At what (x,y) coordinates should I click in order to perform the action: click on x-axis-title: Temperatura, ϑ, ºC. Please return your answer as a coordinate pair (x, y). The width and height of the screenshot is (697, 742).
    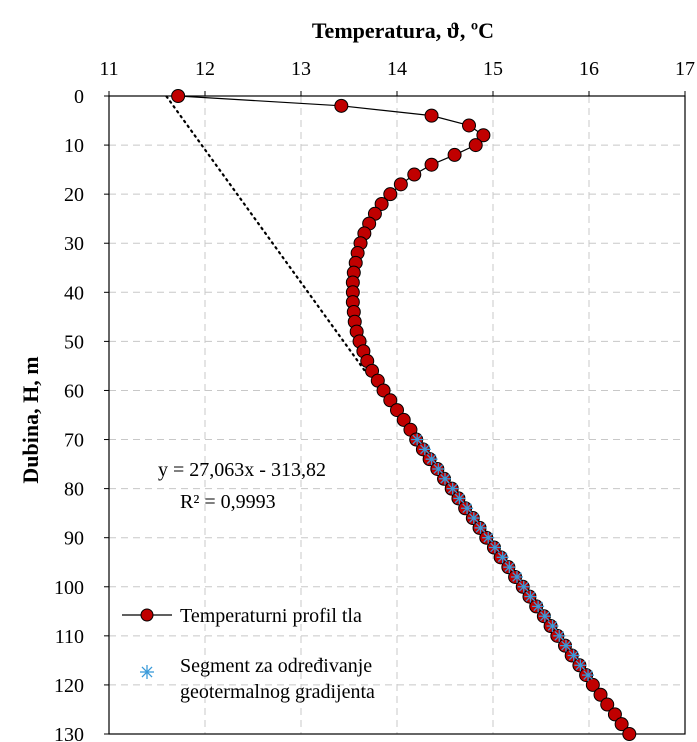
    Looking at the image, I should click on (403, 30).